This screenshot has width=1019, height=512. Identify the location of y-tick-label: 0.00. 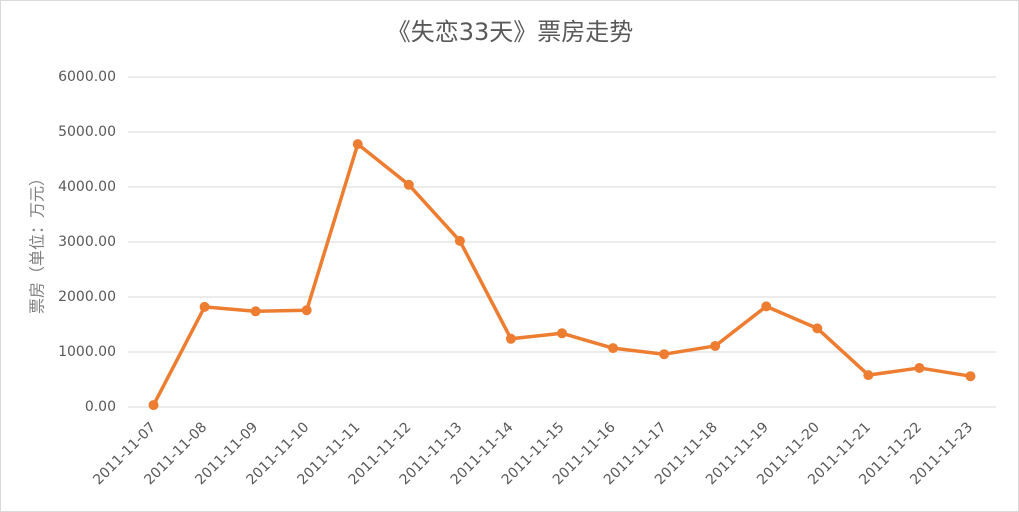
(100, 407).